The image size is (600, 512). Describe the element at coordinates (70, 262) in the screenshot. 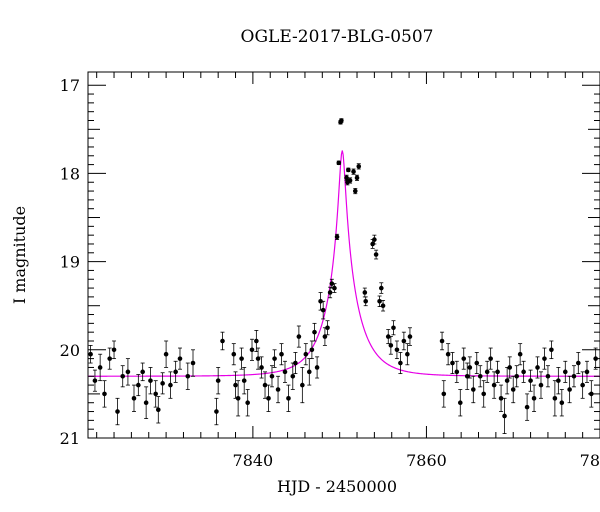

I see `y-tick-label: 19` at that location.